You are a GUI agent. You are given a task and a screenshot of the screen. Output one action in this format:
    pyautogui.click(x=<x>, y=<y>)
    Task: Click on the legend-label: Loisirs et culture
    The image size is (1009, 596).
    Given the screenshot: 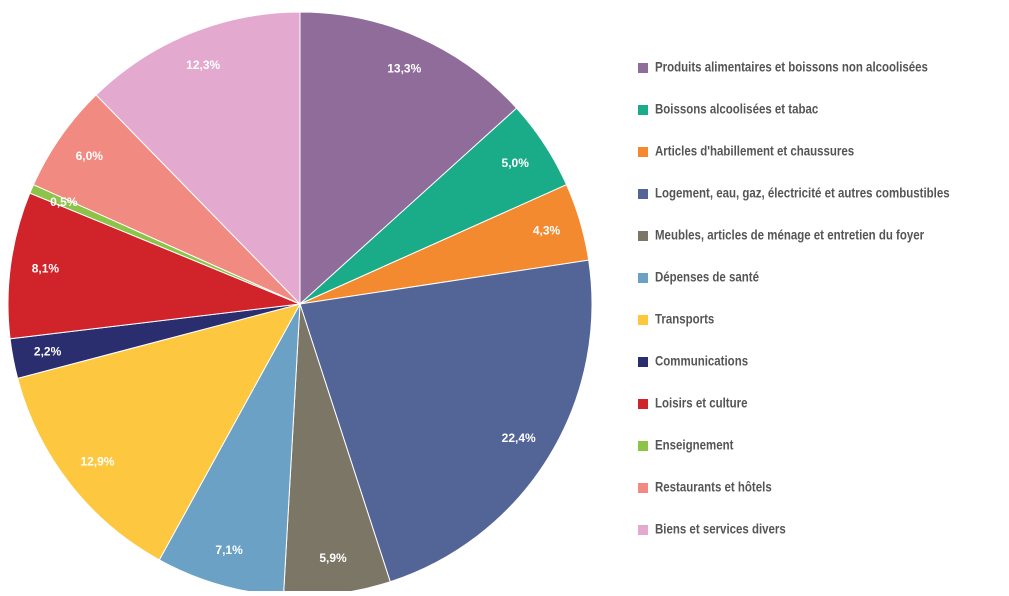 What is the action you would take?
    pyautogui.click(x=701, y=403)
    